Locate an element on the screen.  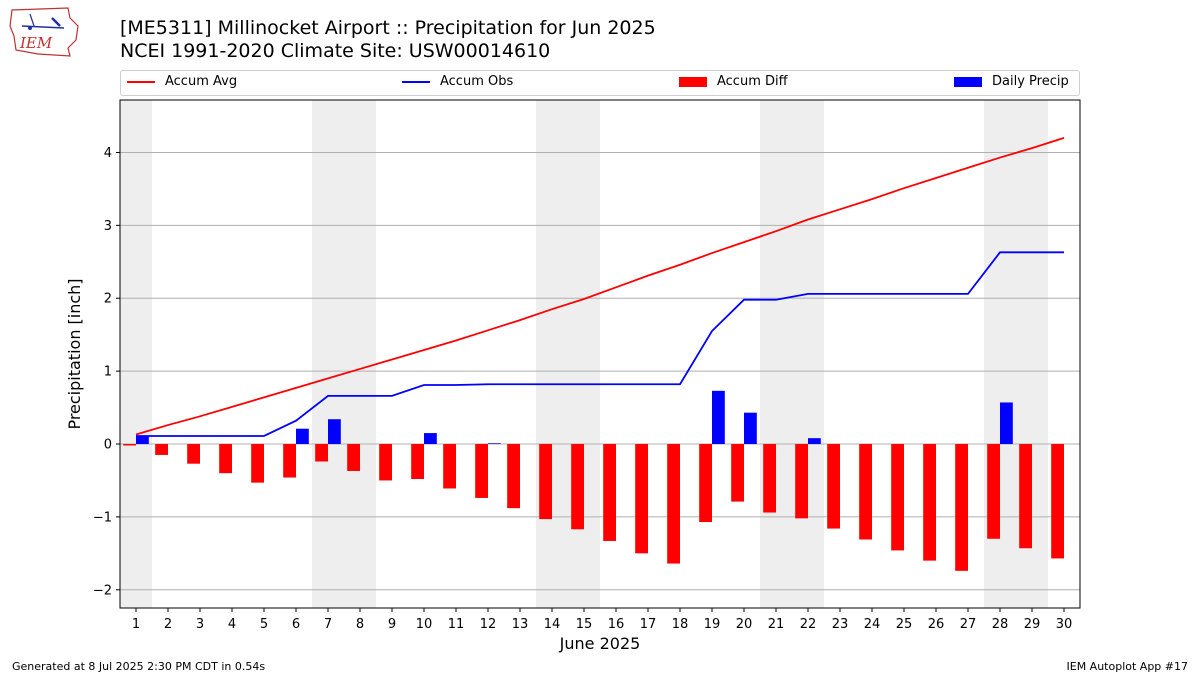
x-tick-label: 21 is located at coordinates (776, 624).